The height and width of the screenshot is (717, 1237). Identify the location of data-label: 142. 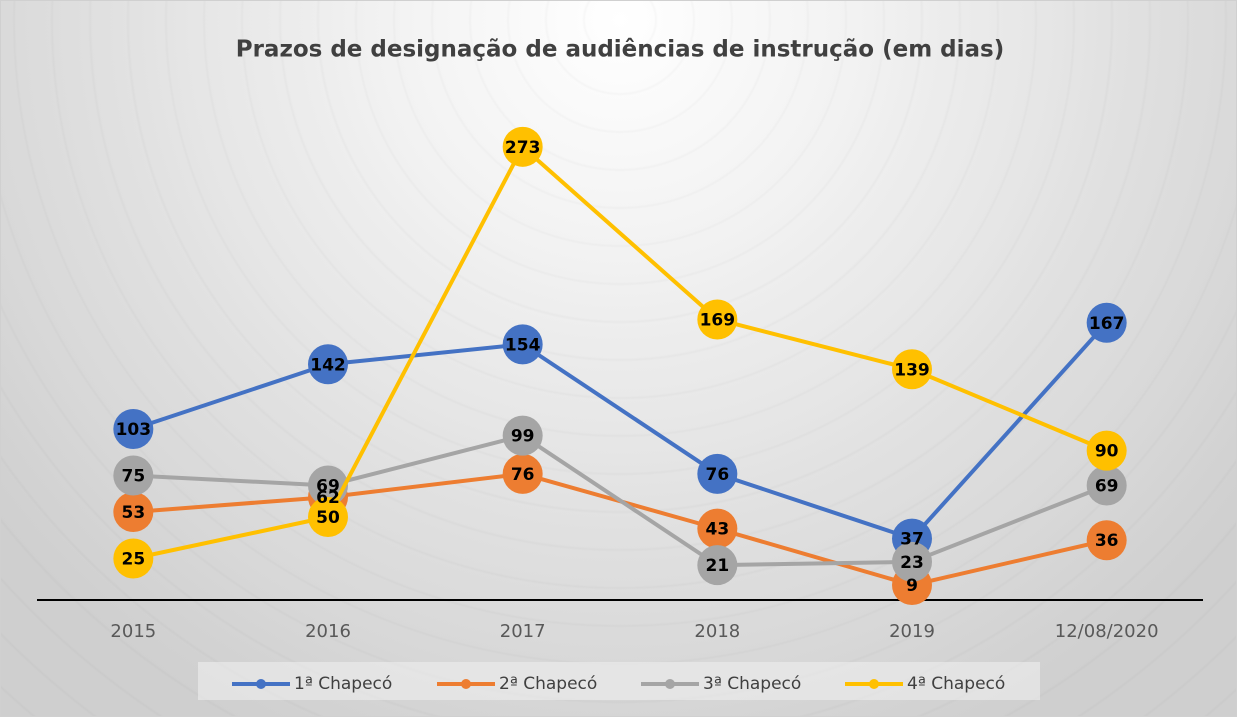
(328, 365).